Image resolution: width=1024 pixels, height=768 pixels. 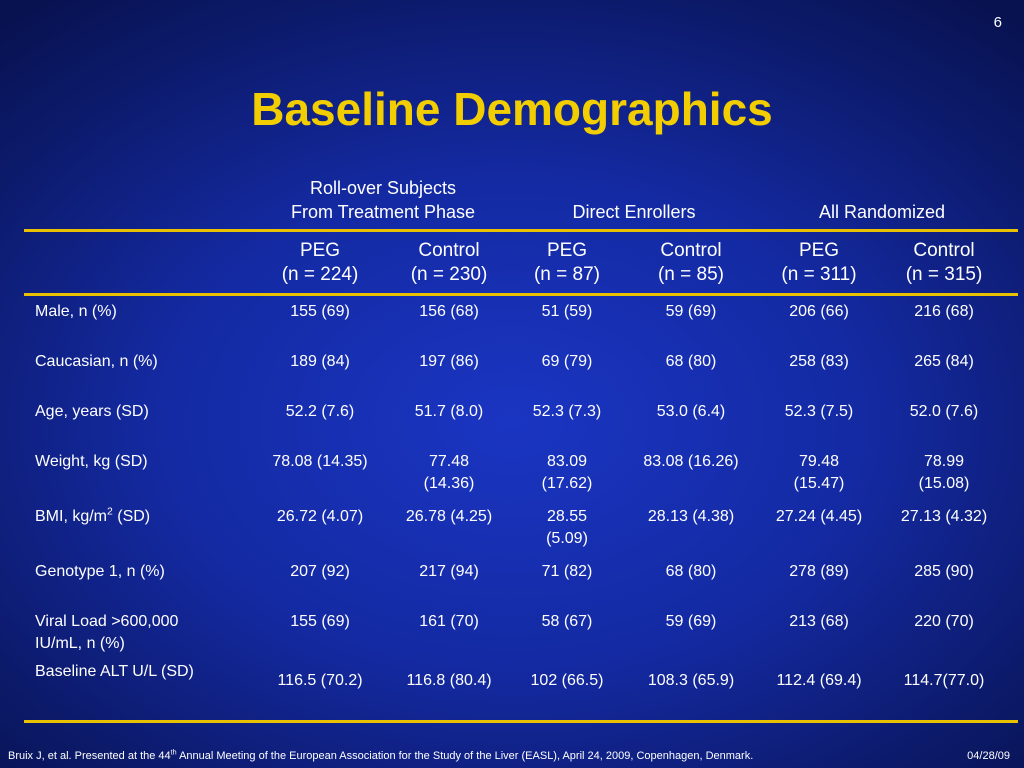 What do you see at coordinates (96, 361) in the screenshot?
I see `row-label: Caucasian, n (%)` at bounding box center [96, 361].